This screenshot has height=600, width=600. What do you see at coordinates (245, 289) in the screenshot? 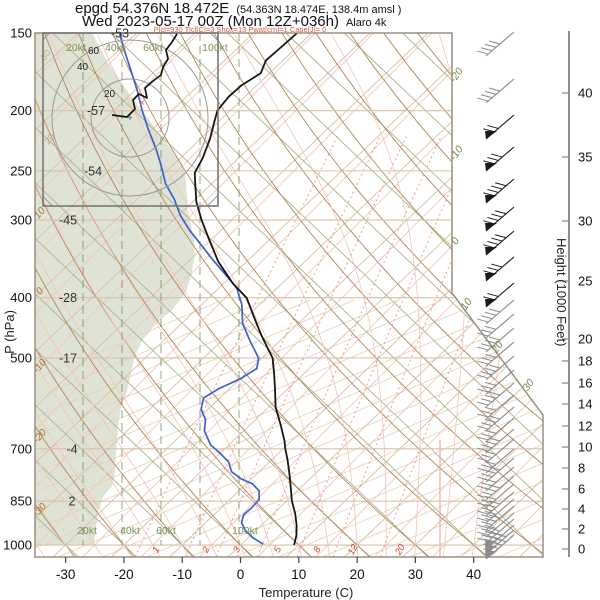
I see `temperature-curve` at bounding box center [245, 289].